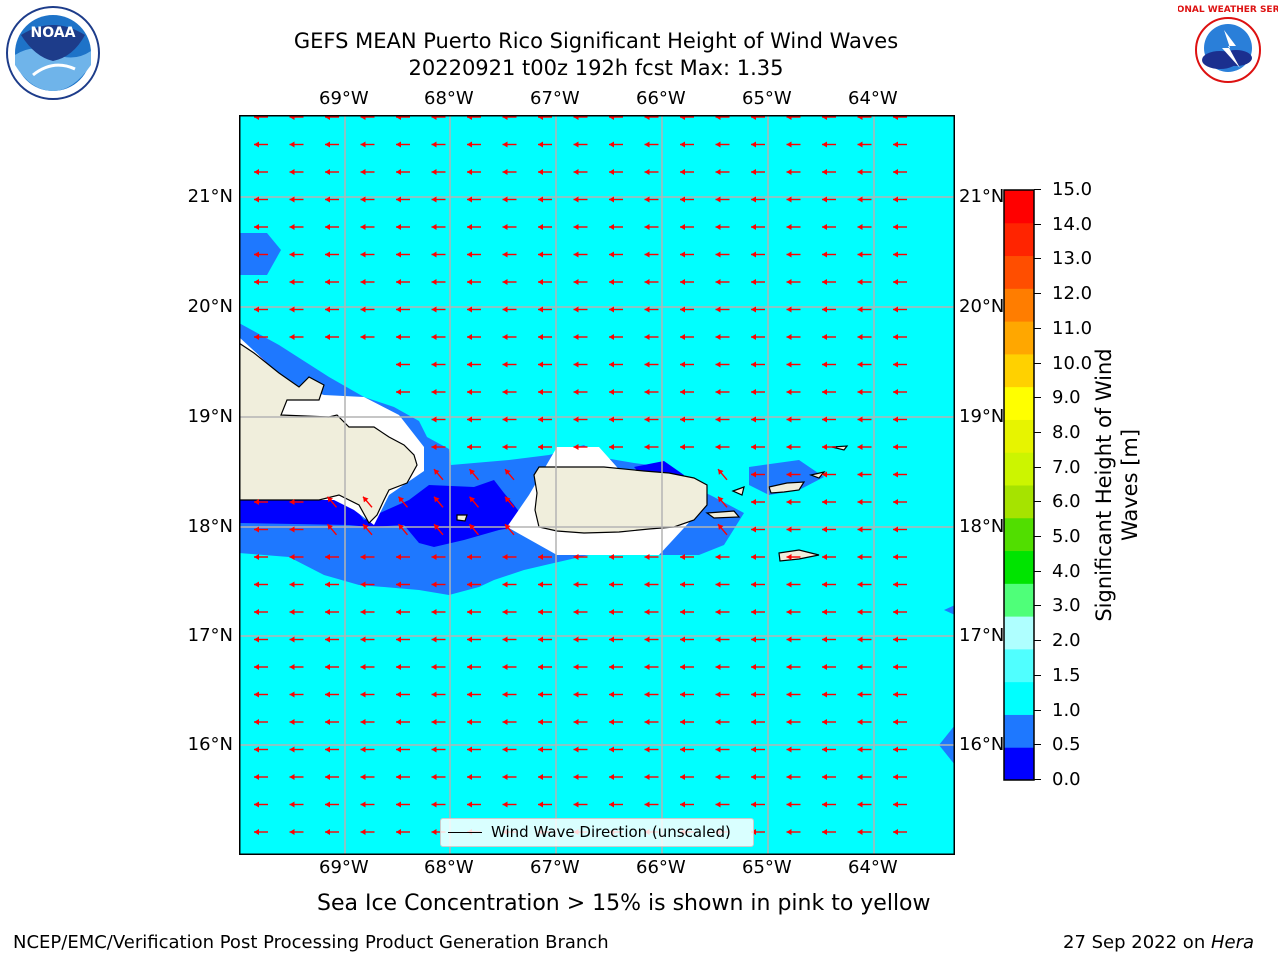 The width and height of the screenshot is (1280, 960). Describe the element at coordinates (873, 867) in the screenshot. I see `lon-label-bottom: 64°W` at that location.